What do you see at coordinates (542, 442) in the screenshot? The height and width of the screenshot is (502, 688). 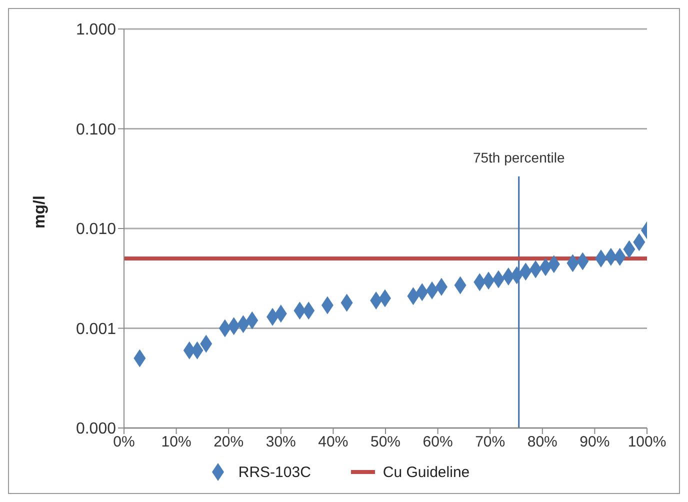 I see `x-tick-label: 80%` at bounding box center [542, 442].